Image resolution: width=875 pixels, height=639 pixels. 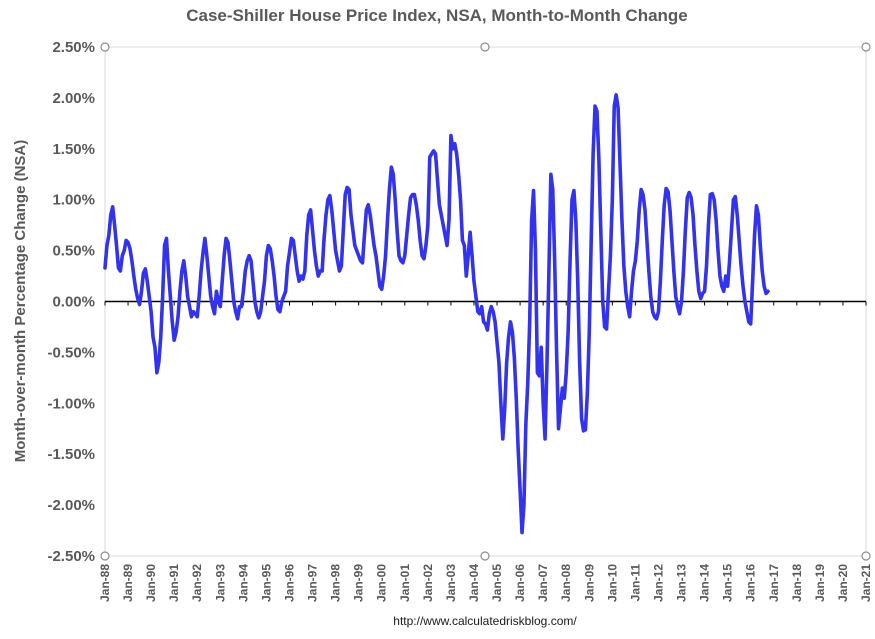 What do you see at coordinates (405, 583) in the screenshot?
I see `x-tick-label: Jan-01` at bounding box center [405, 583].